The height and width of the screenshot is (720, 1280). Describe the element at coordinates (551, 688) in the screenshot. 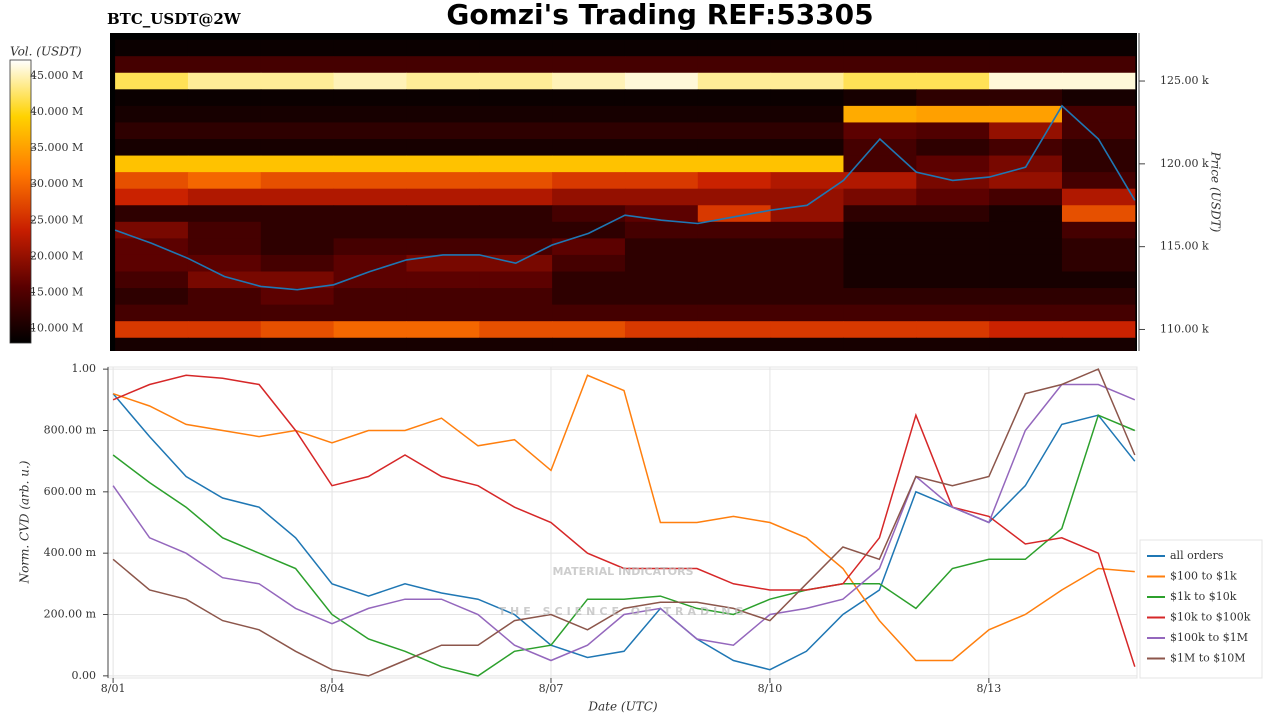

I see `x-tick-label: 8/07` at that location.